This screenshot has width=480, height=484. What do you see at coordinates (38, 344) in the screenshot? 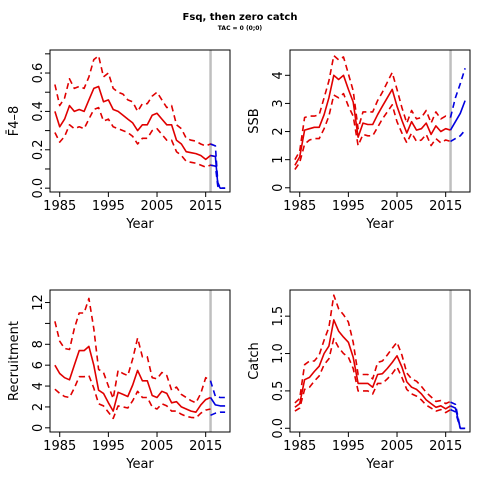
I see `recruitment-y-tick-label: 8` at bounding box center [38, 344].